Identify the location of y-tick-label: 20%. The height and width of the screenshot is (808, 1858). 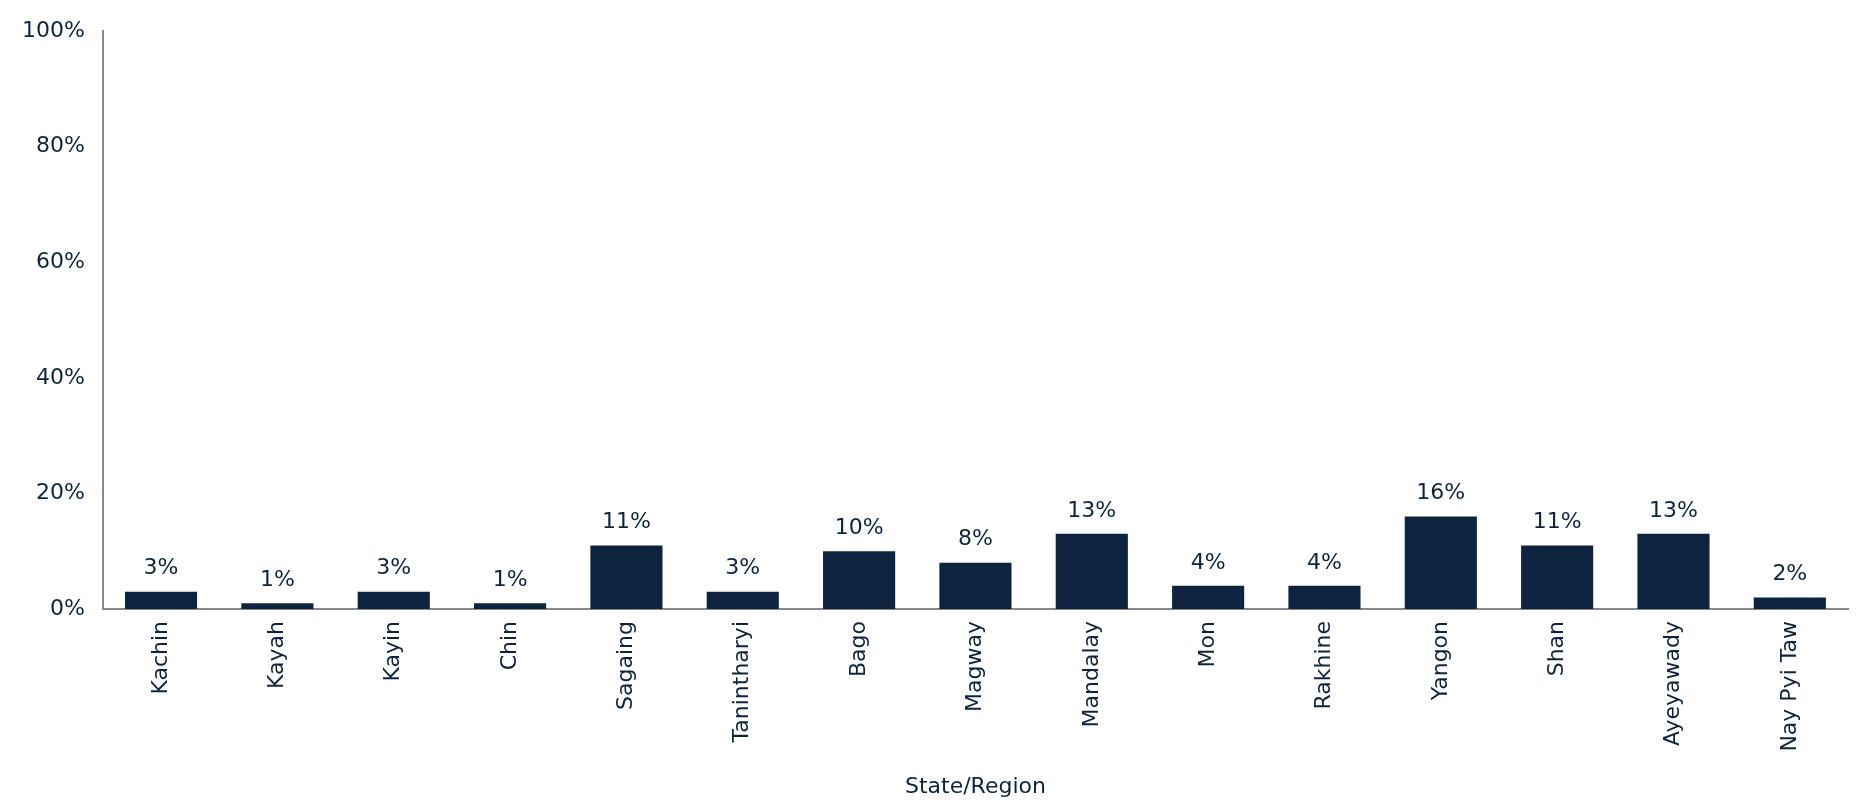
(60, 492).